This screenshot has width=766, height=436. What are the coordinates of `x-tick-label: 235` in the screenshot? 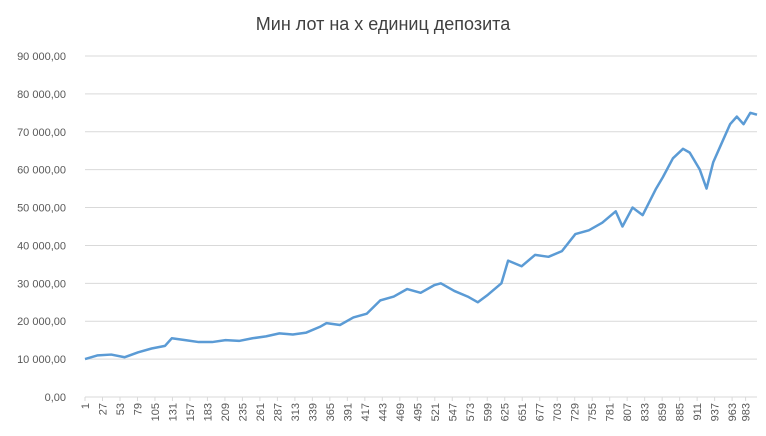 It's located at (243, 412).